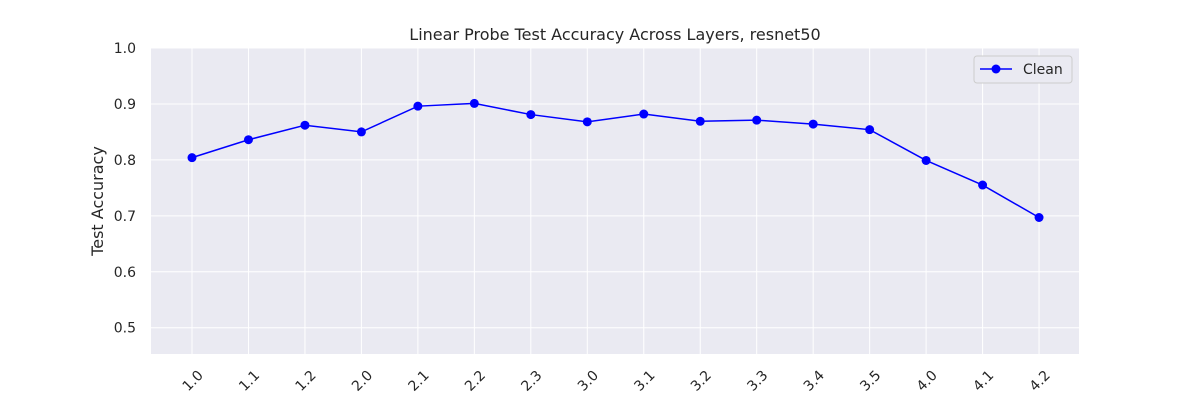 The width and height of the screenshot is (1200, 400). I want to click on x-tick-label: 1.0, so click(193, 381).